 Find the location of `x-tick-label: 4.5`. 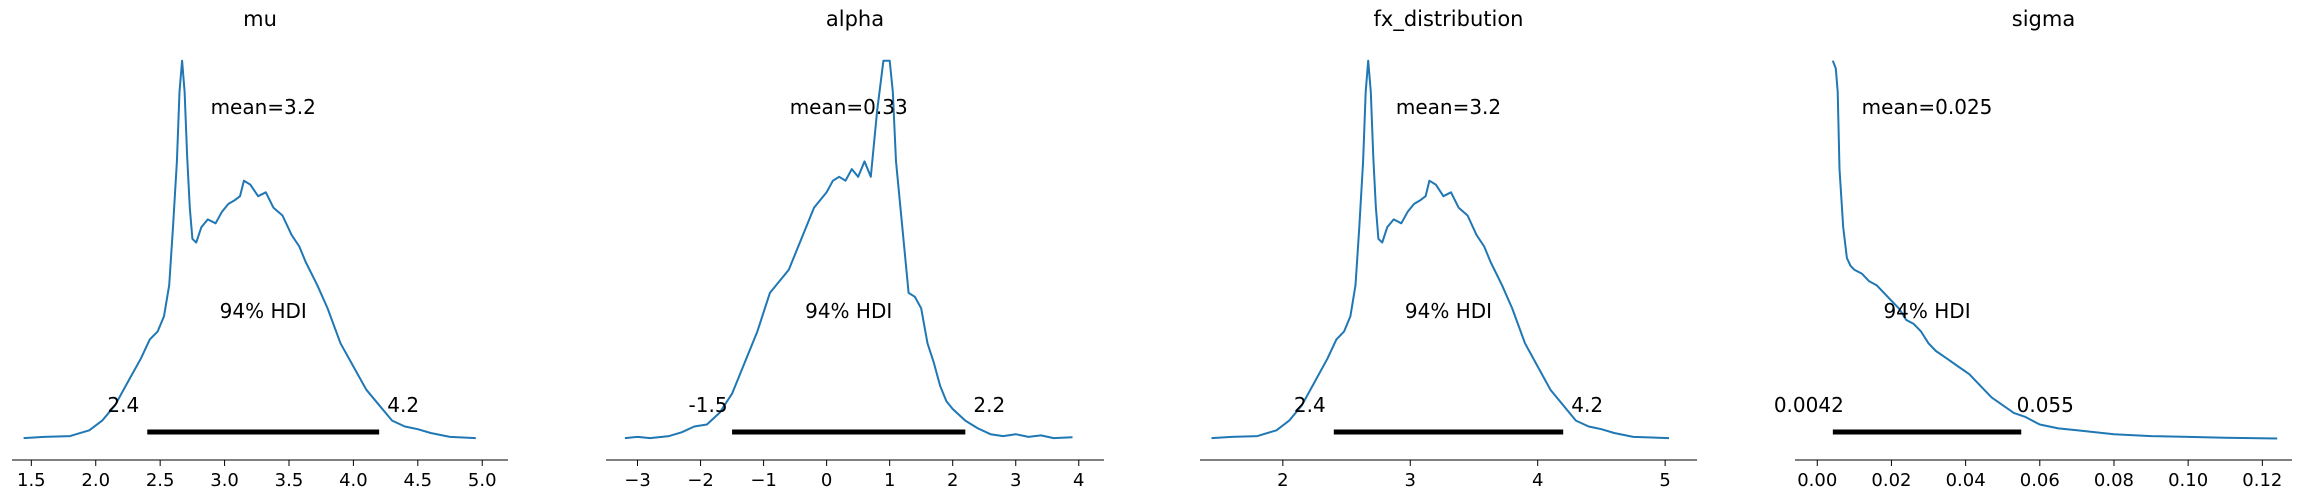

x-tick-label: 4.5 is located at coordinates (417, 480).